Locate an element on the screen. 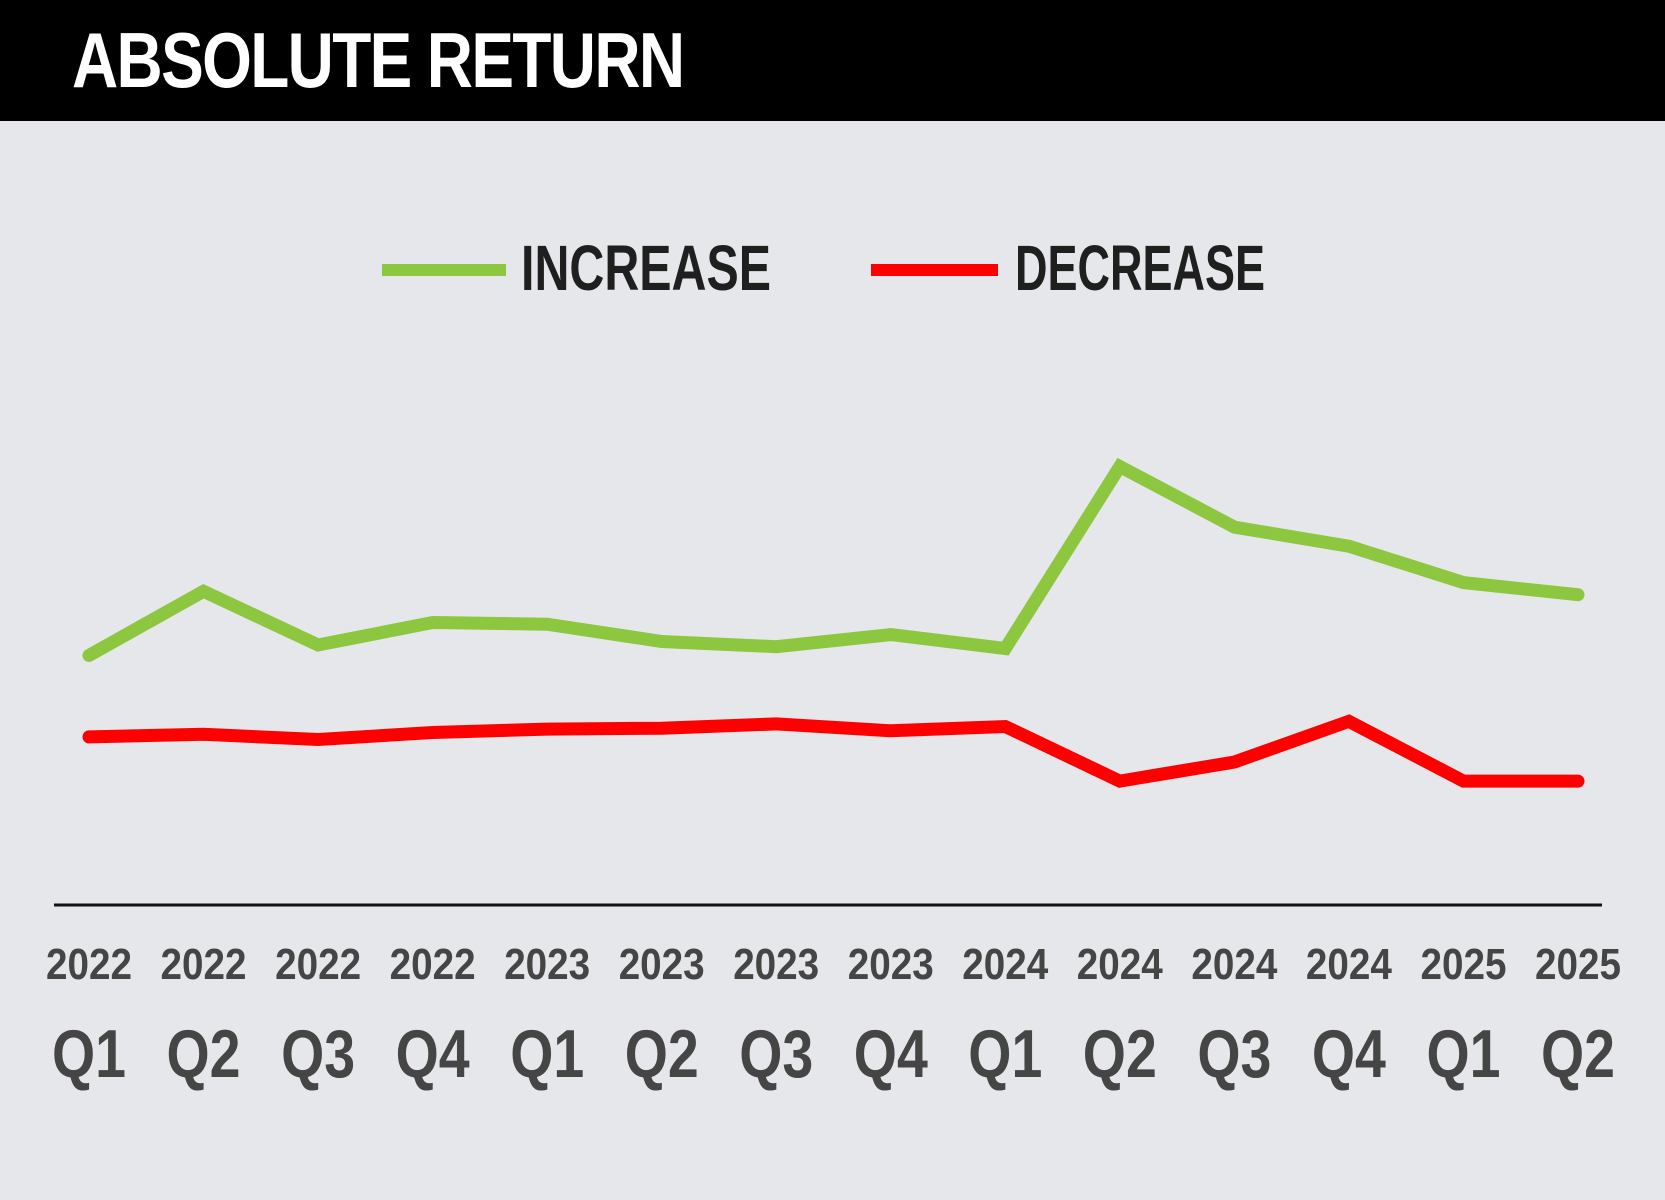 This screenshot has width=1665, height=1200. legend-label-decrease: DECREASE is located at coordinates (1140, 268).